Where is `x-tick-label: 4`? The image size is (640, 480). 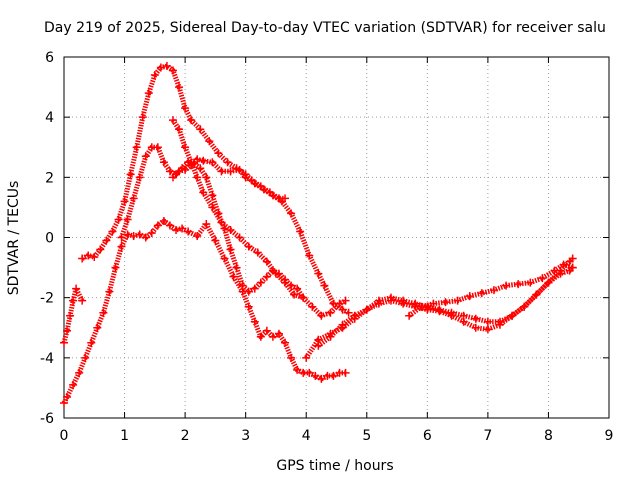
x-tick-label: 4 is located at coordinates (306, 436).